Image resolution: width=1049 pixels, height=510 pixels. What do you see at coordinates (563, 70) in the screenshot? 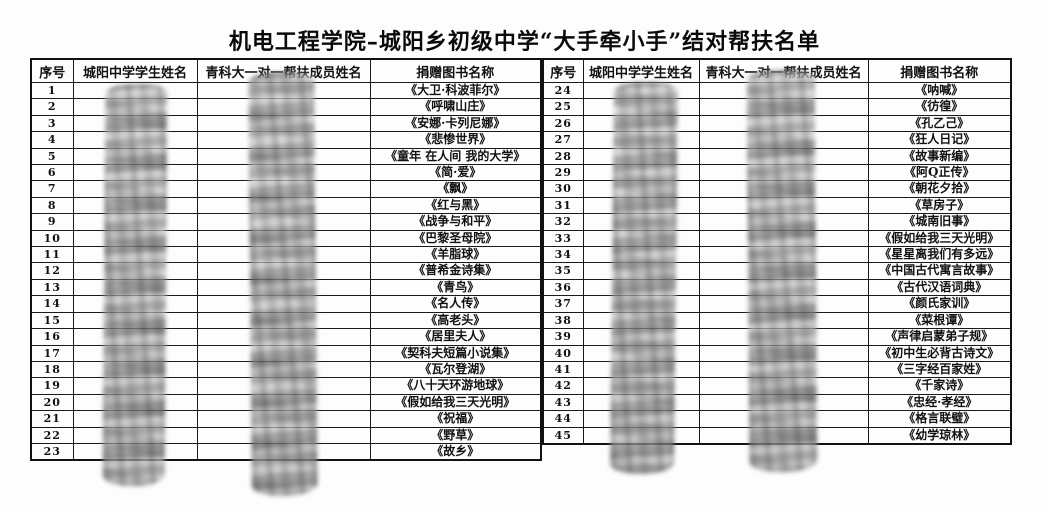
I see `col-header-index: 序号` at bounding box center [563, 70].